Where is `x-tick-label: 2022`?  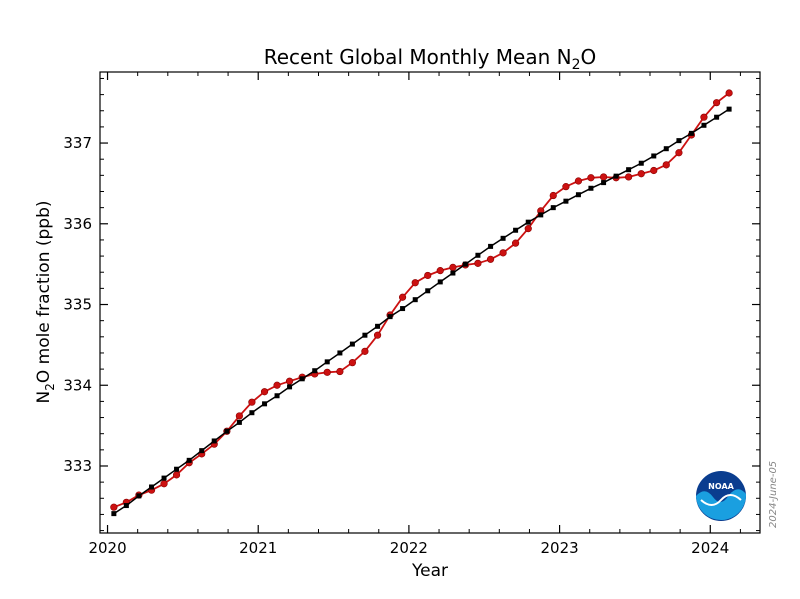 x-tick-label: 2022 is located at coordinates (409, 548).